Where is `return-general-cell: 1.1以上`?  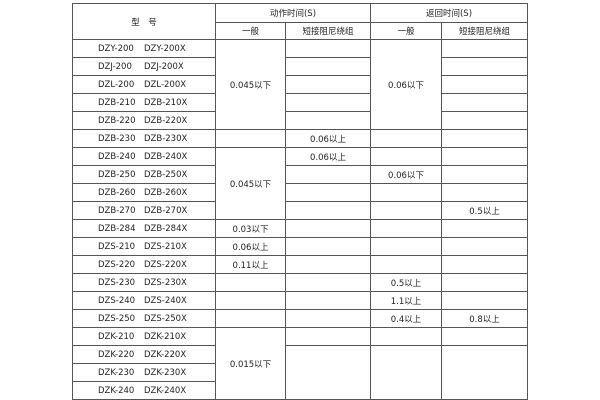
return-general-cell: 1.1以上 is located at coordinates (406, 300).